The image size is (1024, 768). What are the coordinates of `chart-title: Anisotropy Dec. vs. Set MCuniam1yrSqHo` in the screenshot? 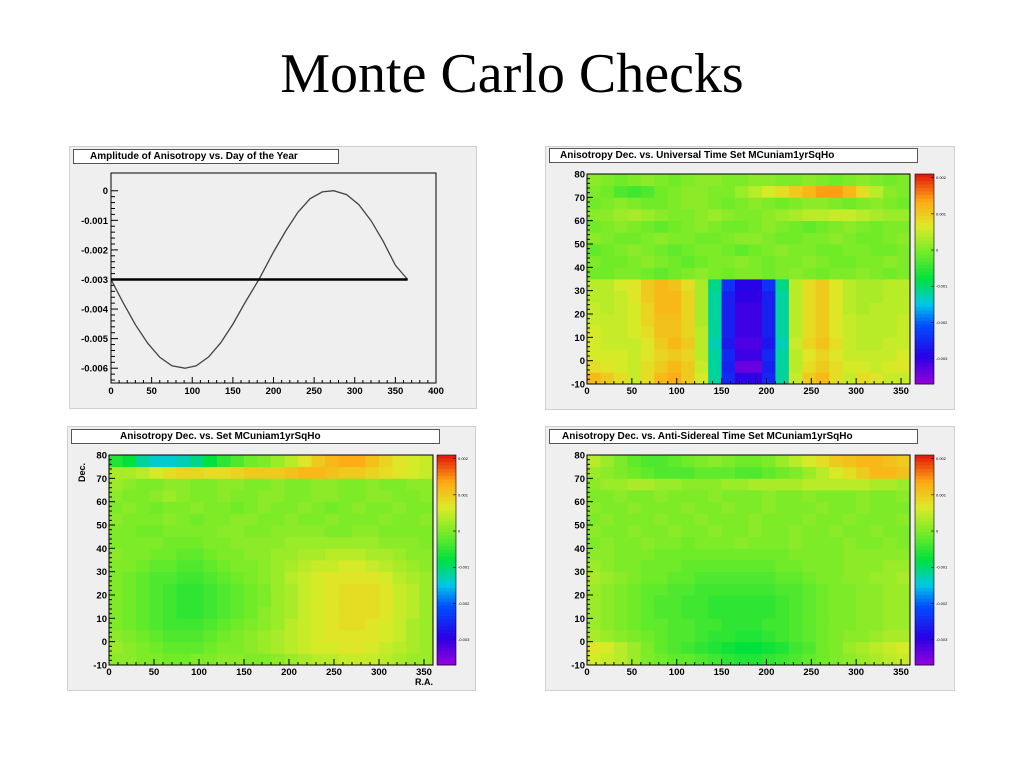 It's located at (255, 436).